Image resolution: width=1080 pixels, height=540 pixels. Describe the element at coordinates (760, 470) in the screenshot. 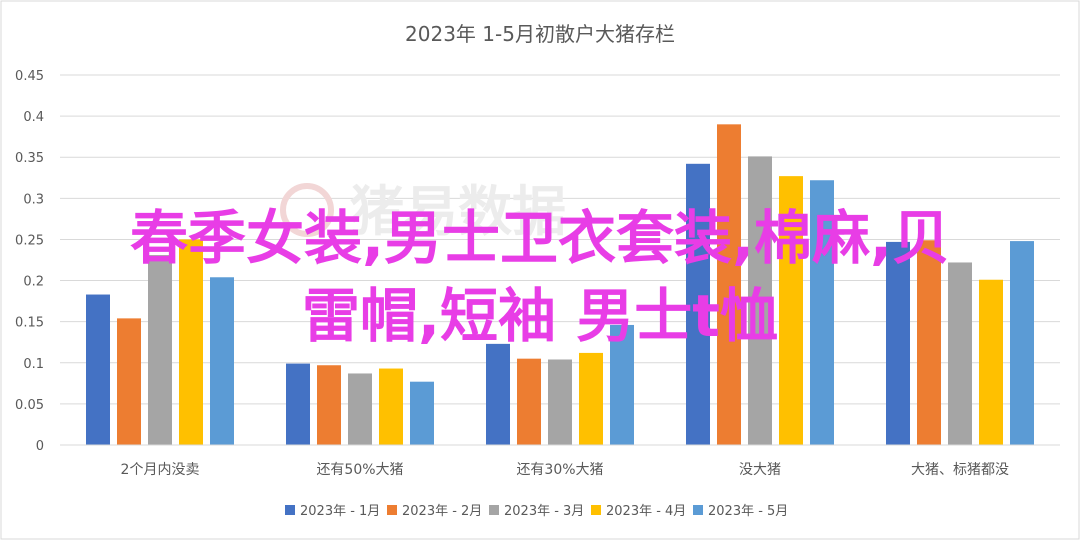

I see `x-tick-label: 没大猪` at that location.